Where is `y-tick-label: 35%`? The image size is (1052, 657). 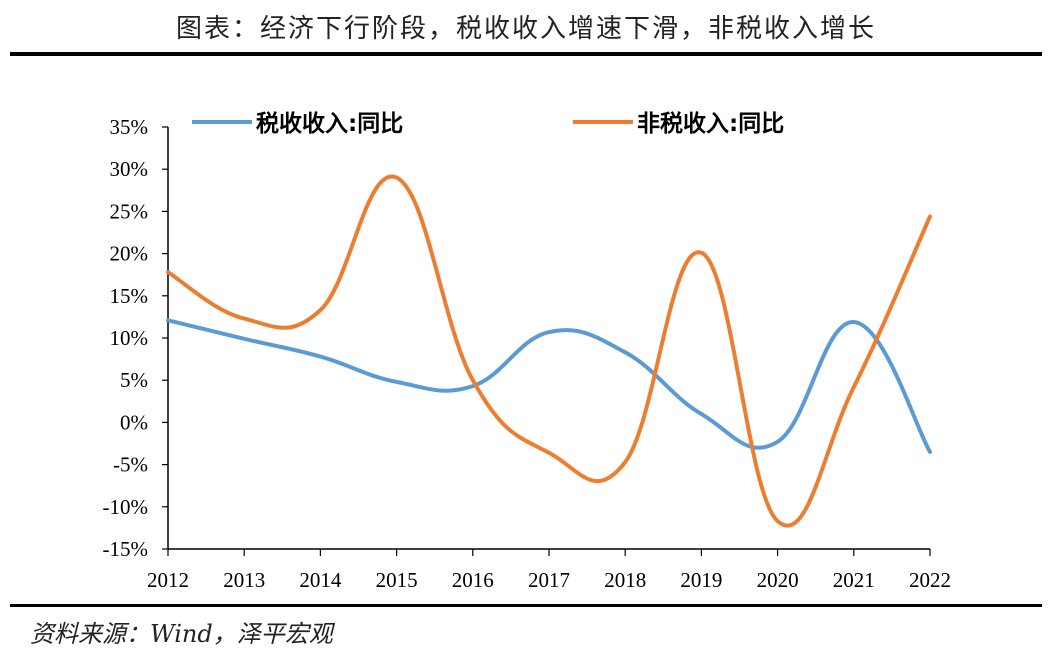 y-tick-label: 35% is located at coordinates (129, 127).